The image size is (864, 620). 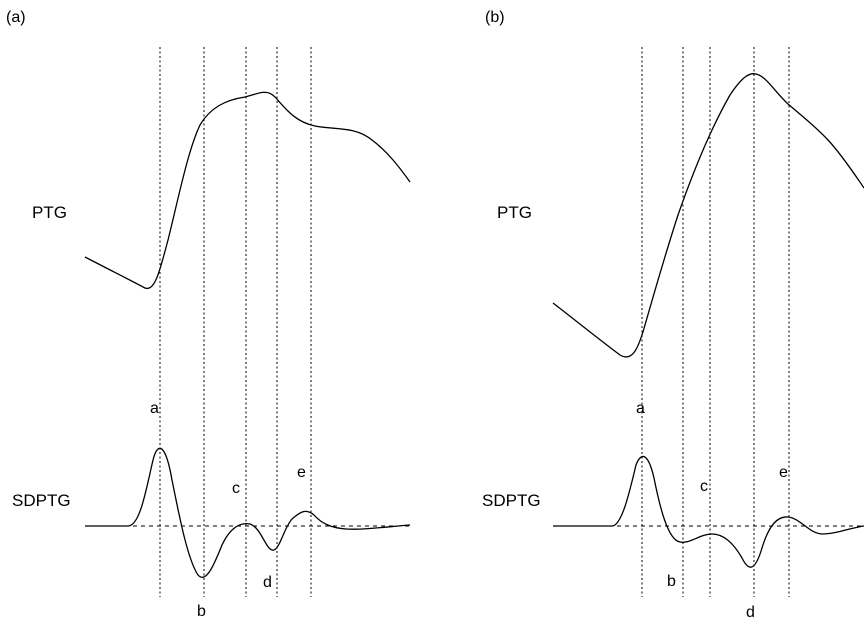 What do you see at coordinates (704, 486) in the screenshot?
I see `panel-b-point-c: c` at bounding box center [704, 486].